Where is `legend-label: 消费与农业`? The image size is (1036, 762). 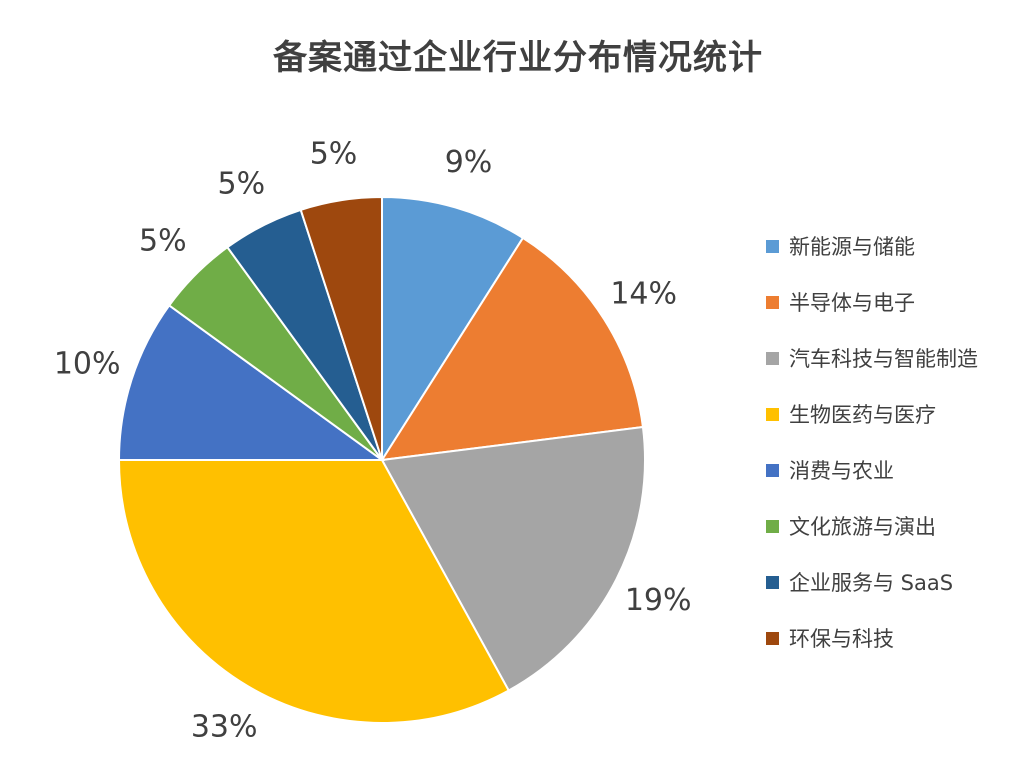
legend-label: 消费与农业 is located at coordinates (841, 471).